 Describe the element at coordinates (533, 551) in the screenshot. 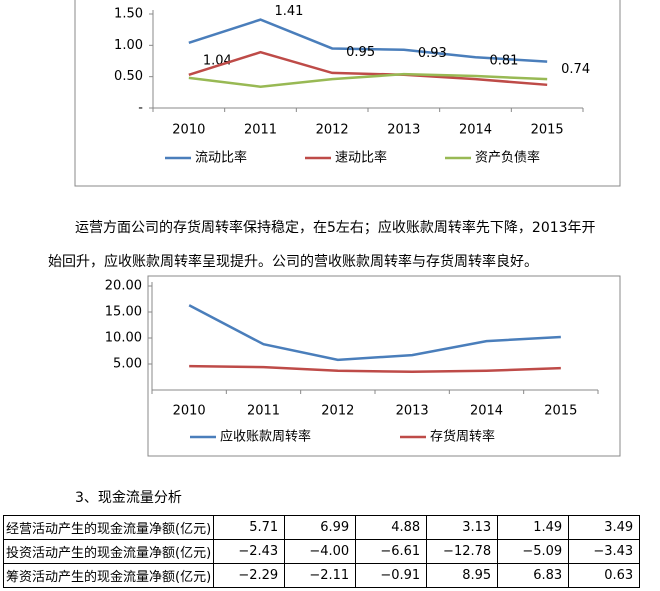

I see `value-cell: −5.09` at that location.